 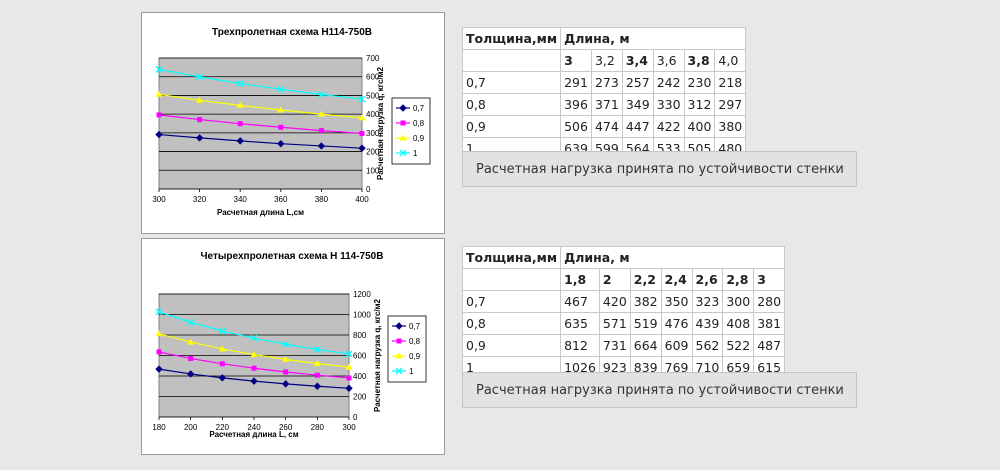 What do you see at coordinates (606, 60) in the screenshot?
I see `length-cell: 3,2` at bounding box center [606, 60].